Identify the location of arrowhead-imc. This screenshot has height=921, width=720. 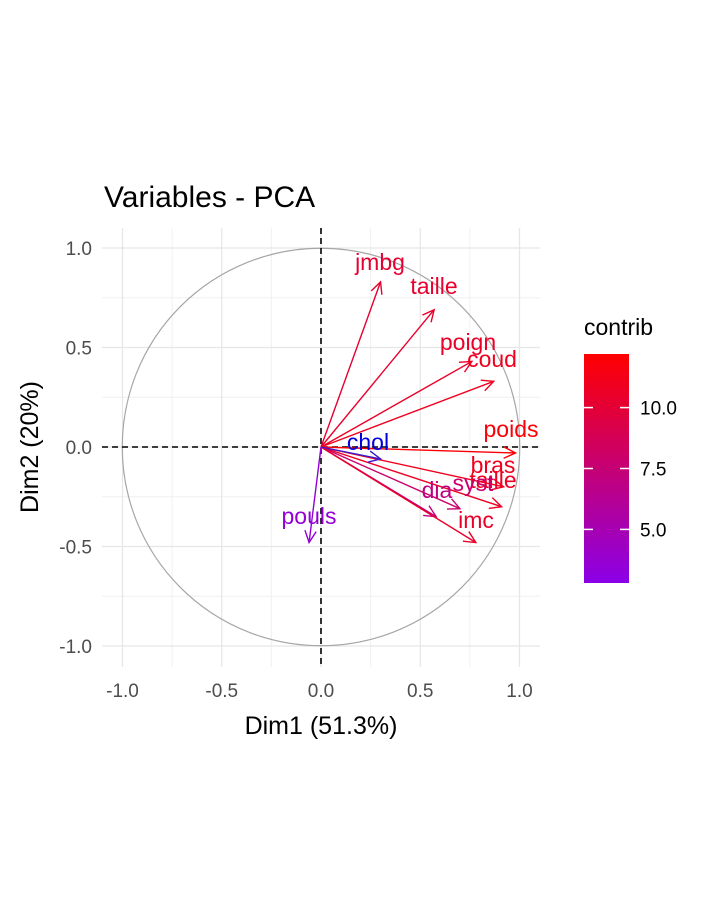
(470, 537).